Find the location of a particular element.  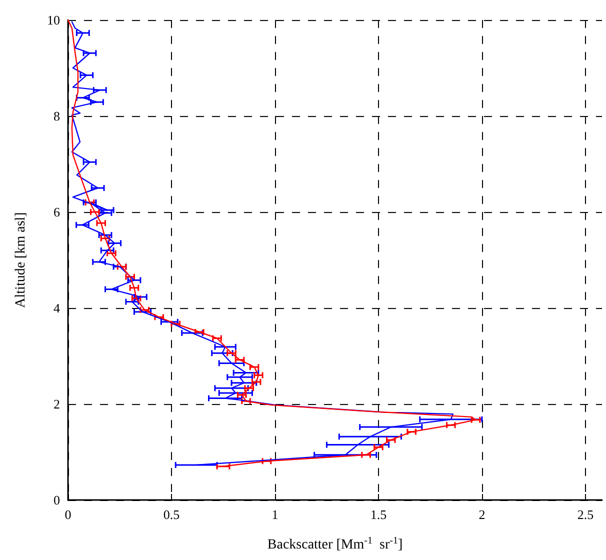

y-tick-label: 2 is located at coordinates (57, 404).